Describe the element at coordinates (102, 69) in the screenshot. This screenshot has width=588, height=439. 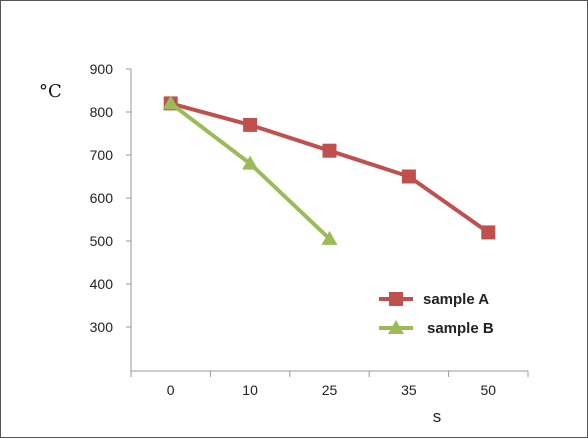
I see `y-tick-label: 900` at that location.